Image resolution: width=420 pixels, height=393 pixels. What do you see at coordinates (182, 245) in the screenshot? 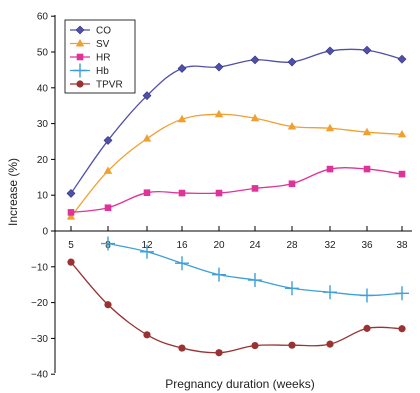
I see `x-tick-label: 16` at bounding box center [182, 245].